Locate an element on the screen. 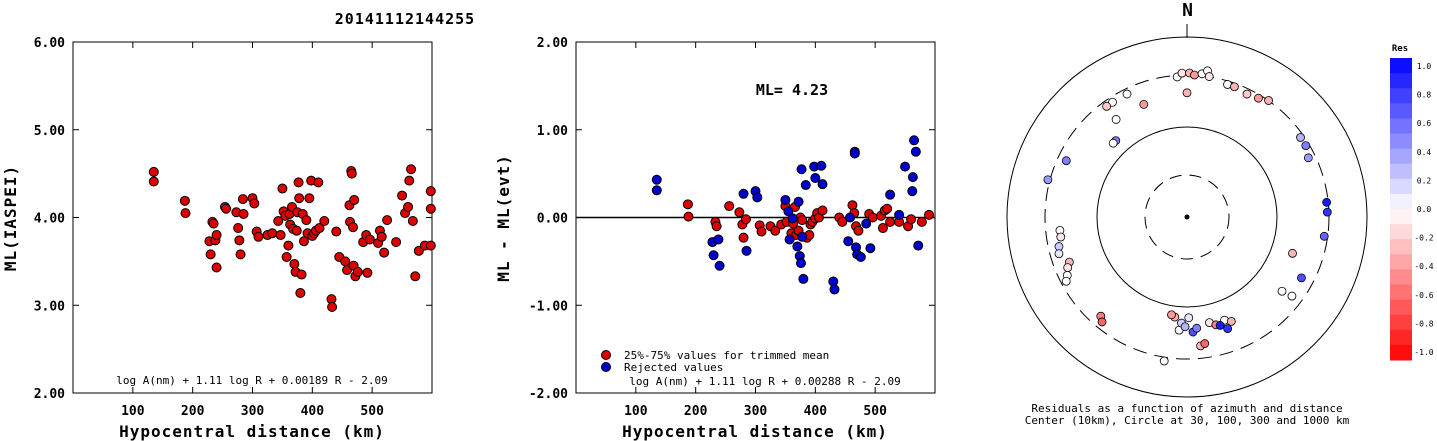 Image resolution: width=1437 pixels, height=441 pixels. azimuth-points is located at coordinates (1187, 216).